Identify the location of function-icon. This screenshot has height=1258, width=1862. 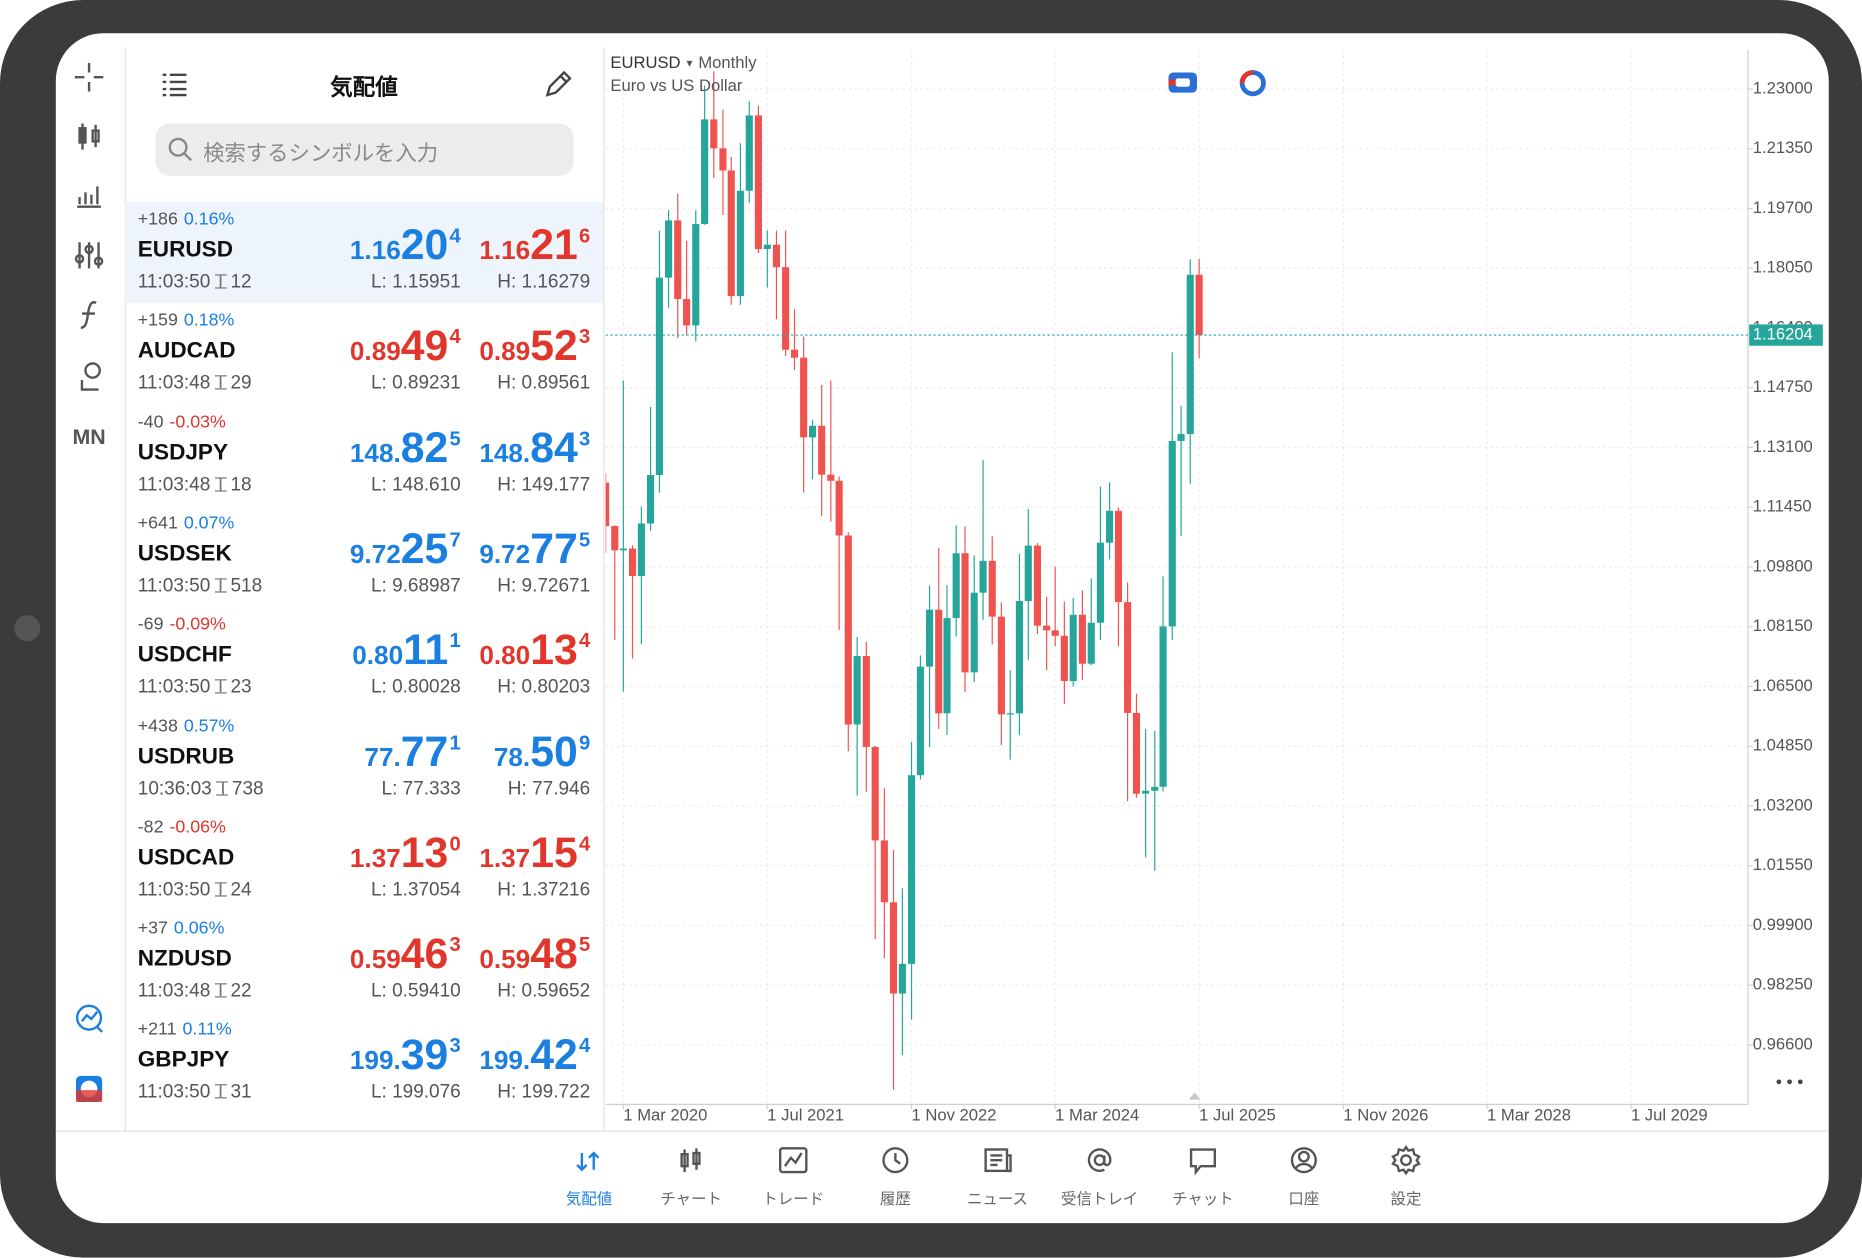
(88, 315).